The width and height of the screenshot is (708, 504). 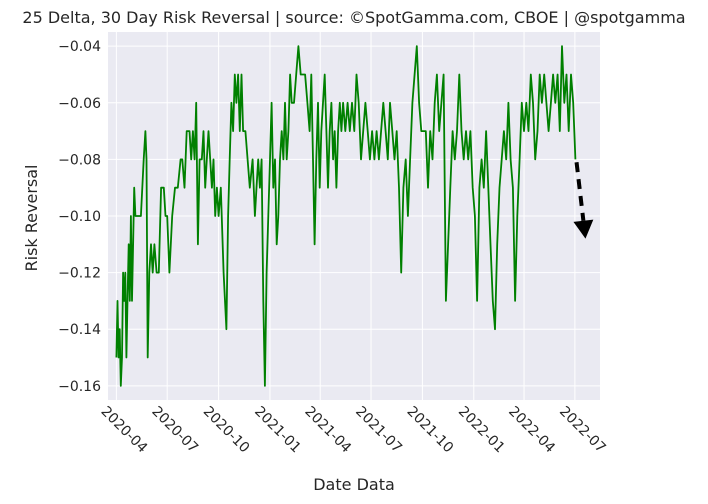 I want to click on y-axis-label: Risk Reversal, so click(x=31, y=218).